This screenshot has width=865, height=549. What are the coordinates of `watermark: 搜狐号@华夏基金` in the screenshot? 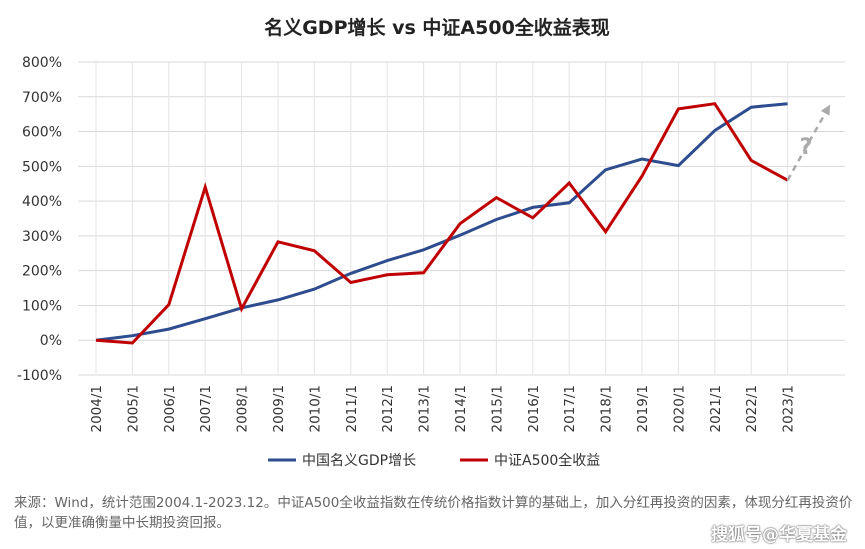 It's located at (779, 535).